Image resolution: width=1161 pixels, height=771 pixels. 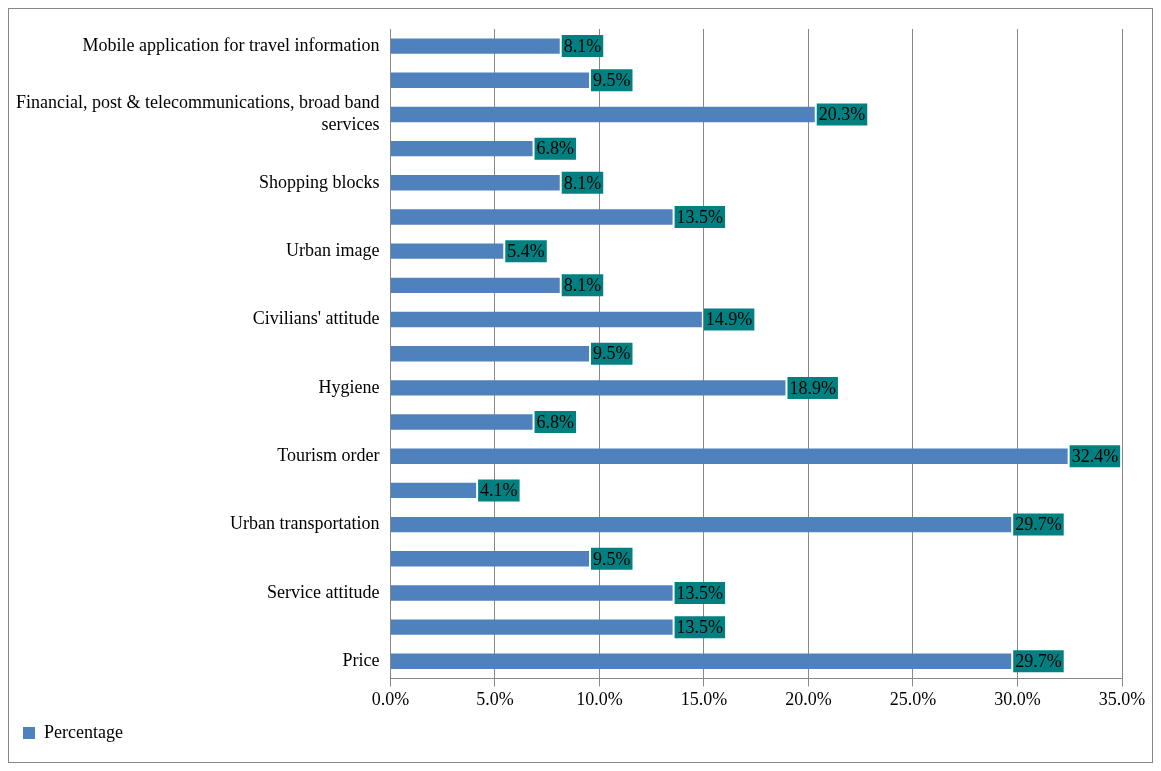 I want to click on x-tick-label: 10.0%, so click(x=599, y=698).